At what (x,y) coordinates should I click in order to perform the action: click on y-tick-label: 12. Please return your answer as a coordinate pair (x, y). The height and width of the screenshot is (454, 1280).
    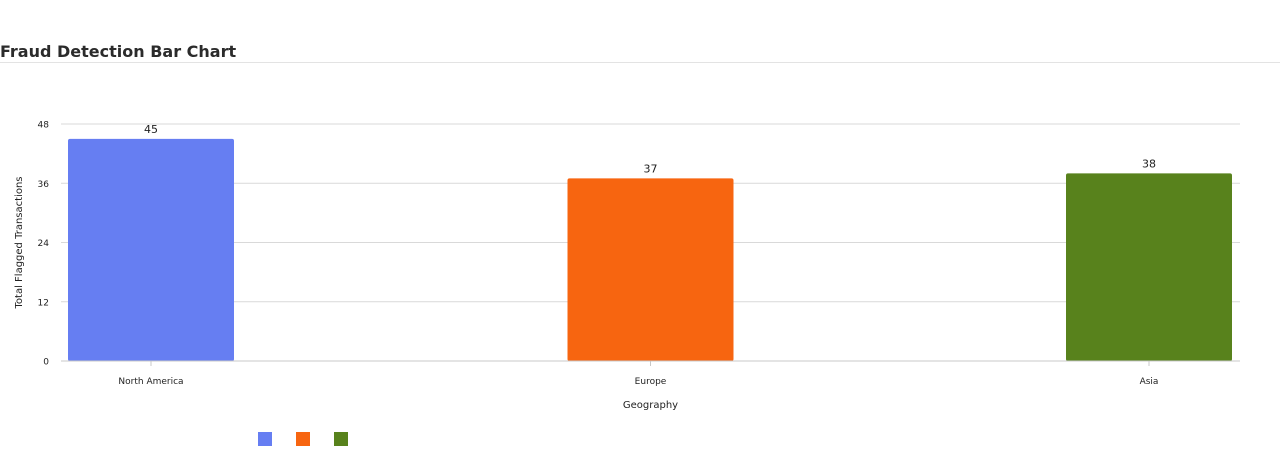
    Looking at the image, I should click on (43, 303).